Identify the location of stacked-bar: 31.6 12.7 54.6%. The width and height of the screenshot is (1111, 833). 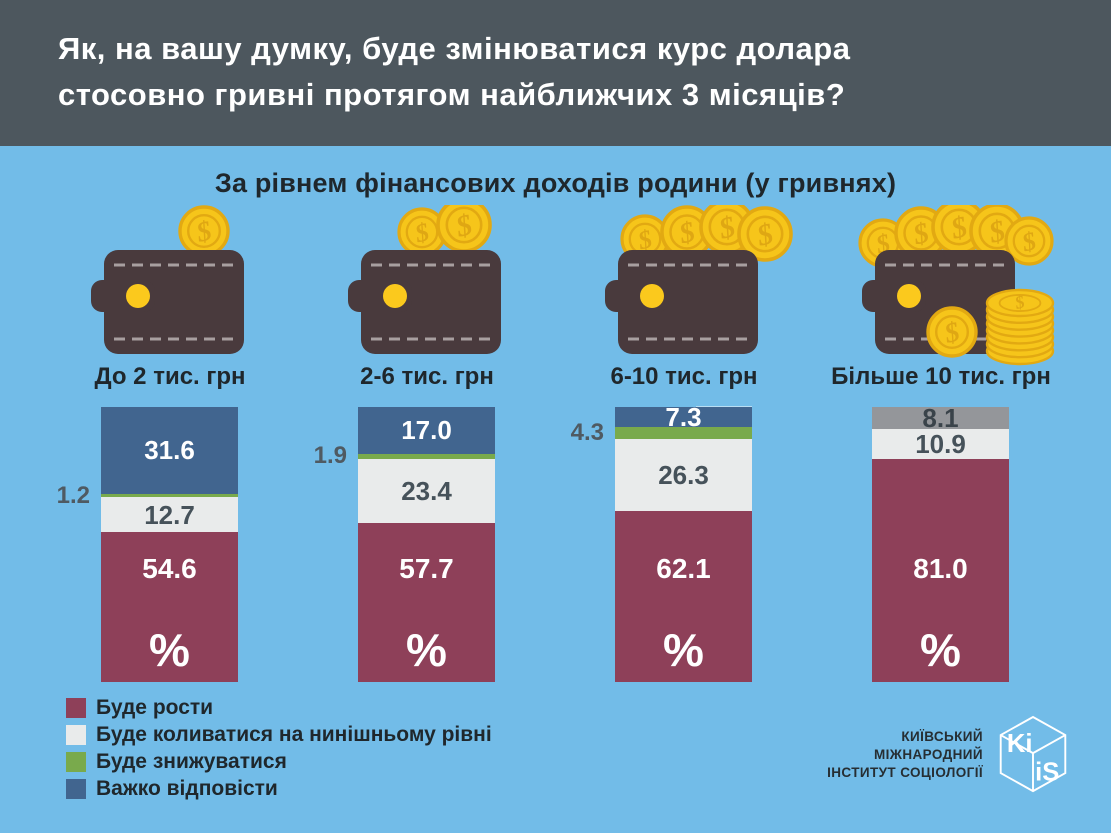
(169, 545).